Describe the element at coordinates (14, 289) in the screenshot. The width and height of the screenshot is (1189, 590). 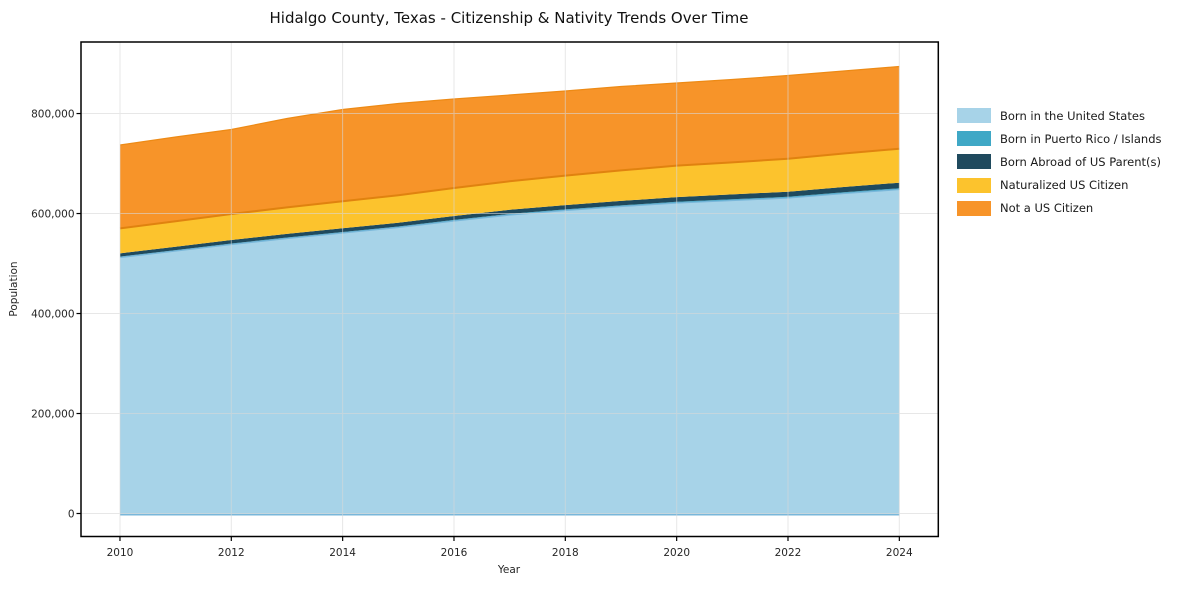
I see `y-axis-title: Population` at that location.